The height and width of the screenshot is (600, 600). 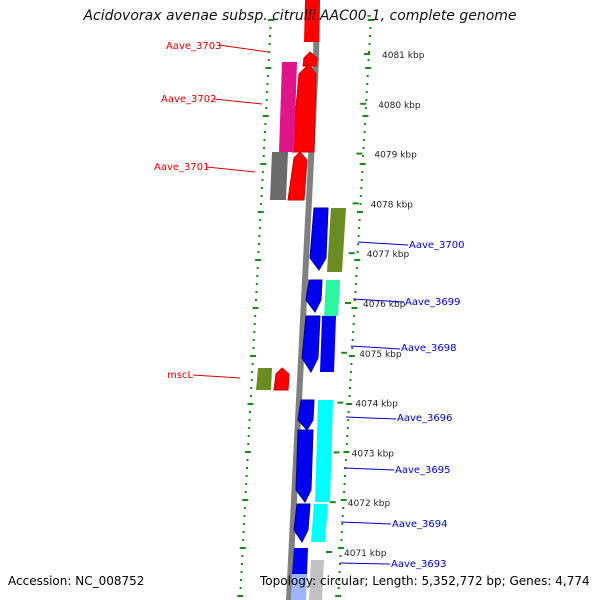 What do you see at coordinates (388, 255) in the screenshot?
I see `tick-label: 4077 kbp` at bounding box center [388, 255].